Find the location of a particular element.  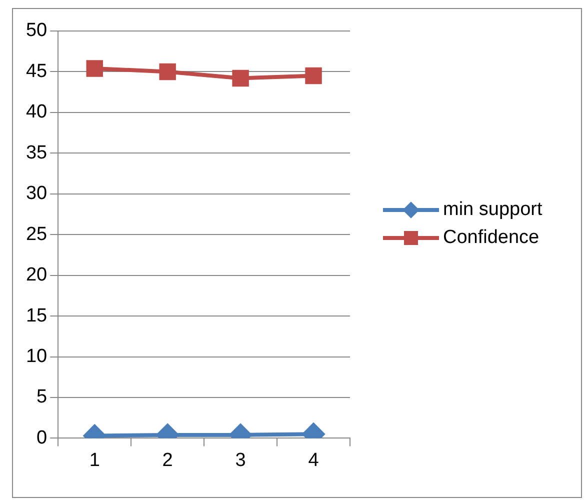

y-tick-label: 0 is located at coordinates (42, 437).